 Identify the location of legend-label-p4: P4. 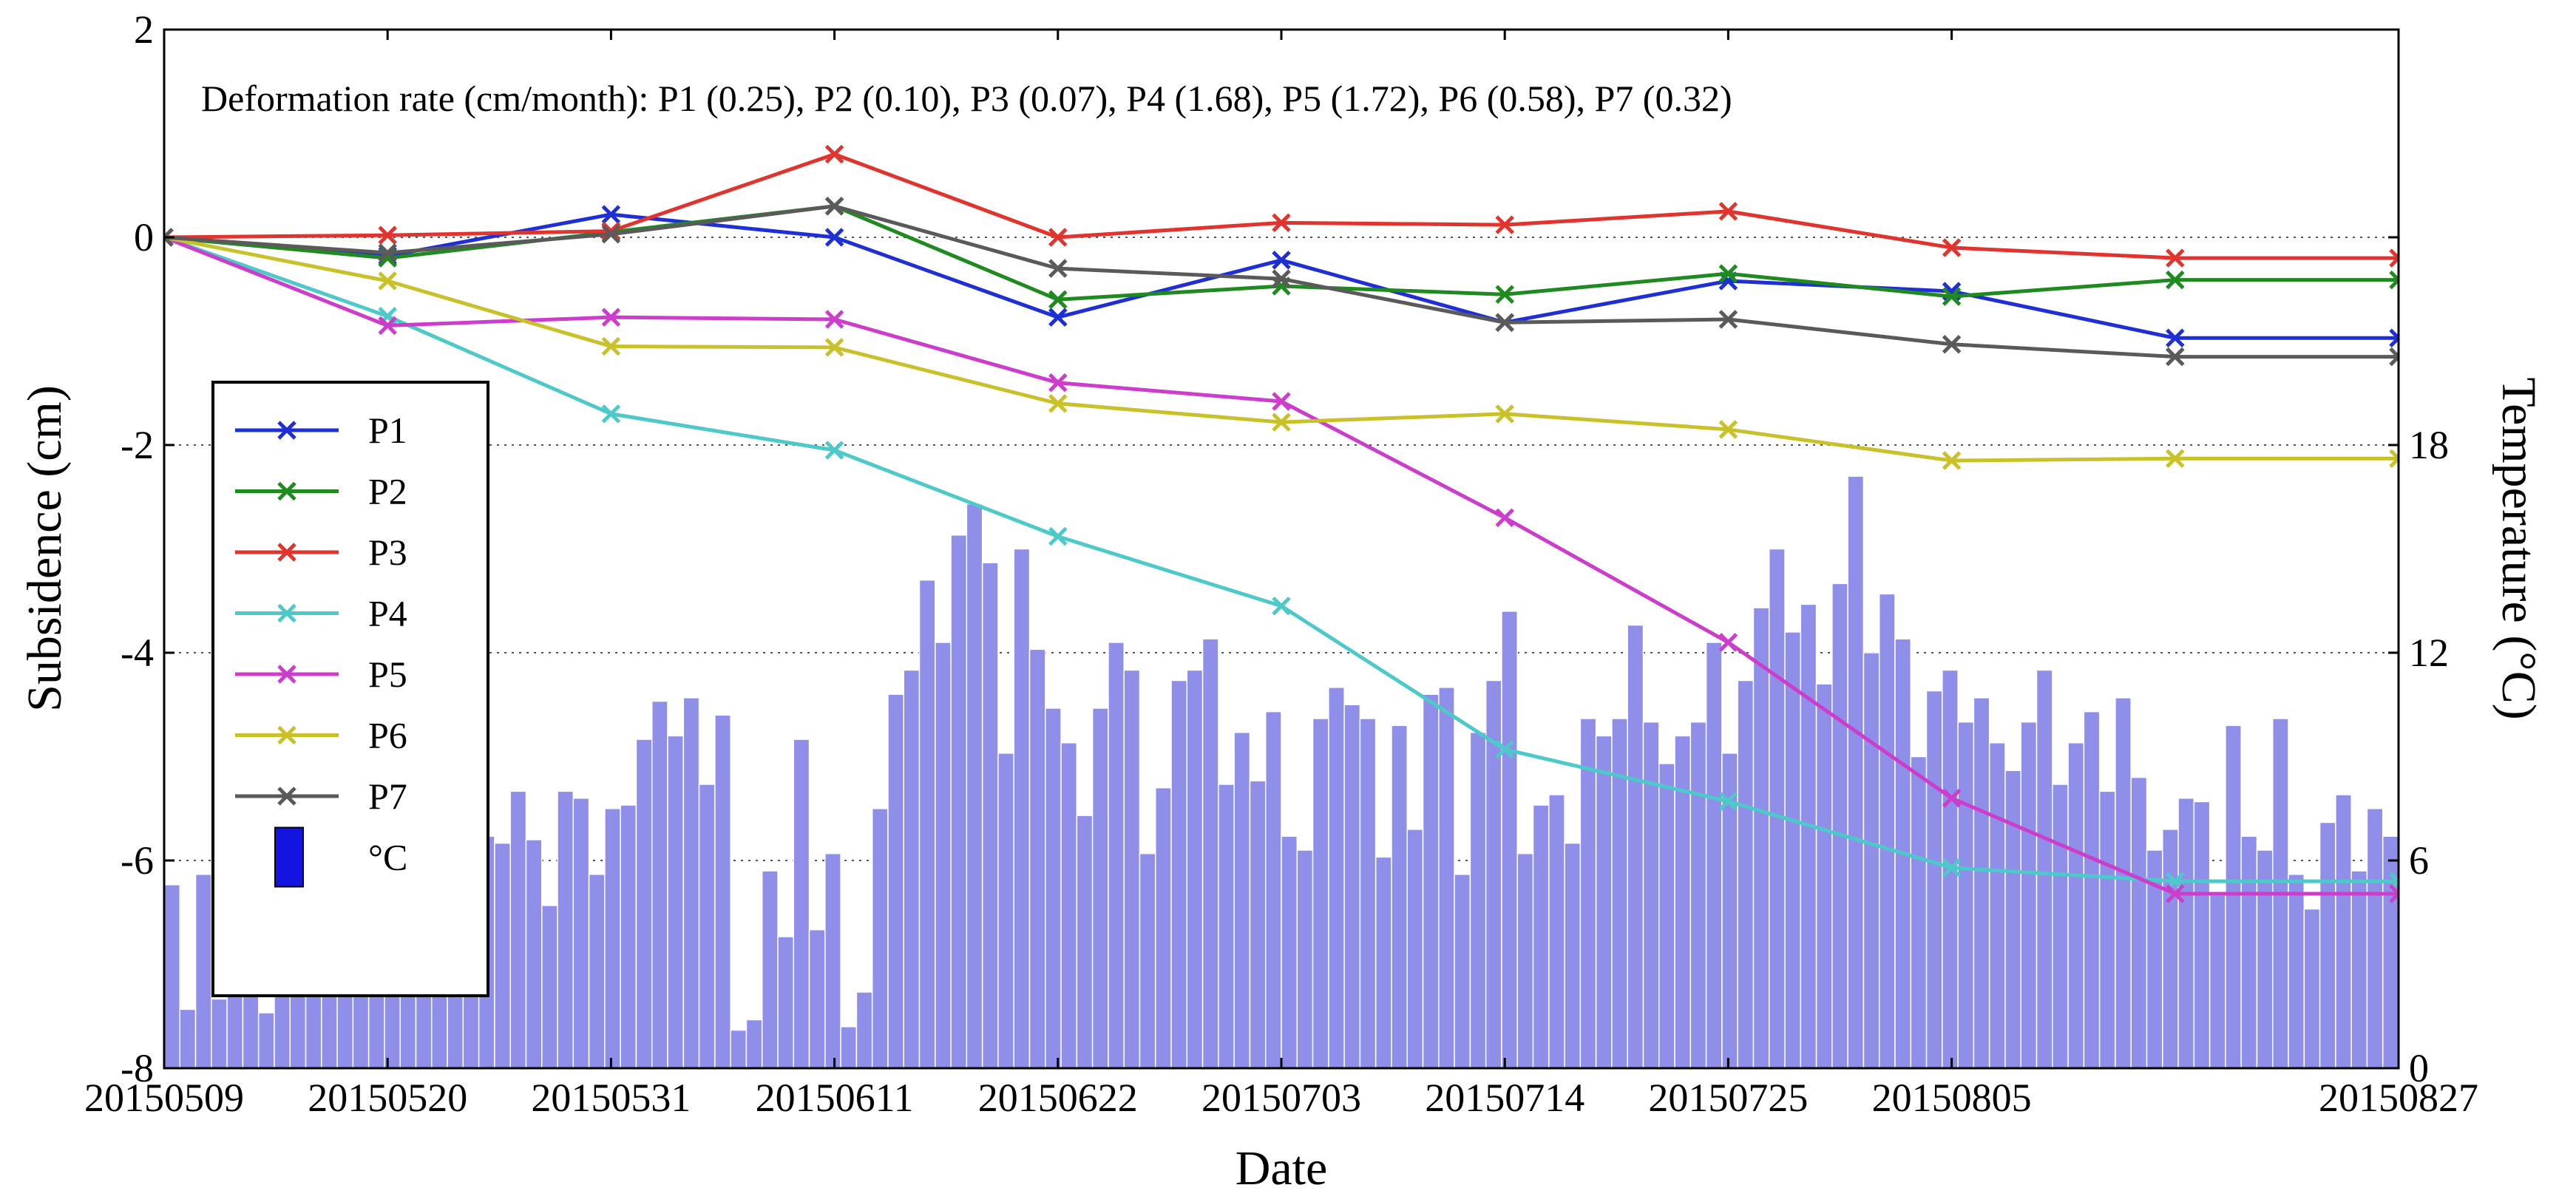
(387, 613).